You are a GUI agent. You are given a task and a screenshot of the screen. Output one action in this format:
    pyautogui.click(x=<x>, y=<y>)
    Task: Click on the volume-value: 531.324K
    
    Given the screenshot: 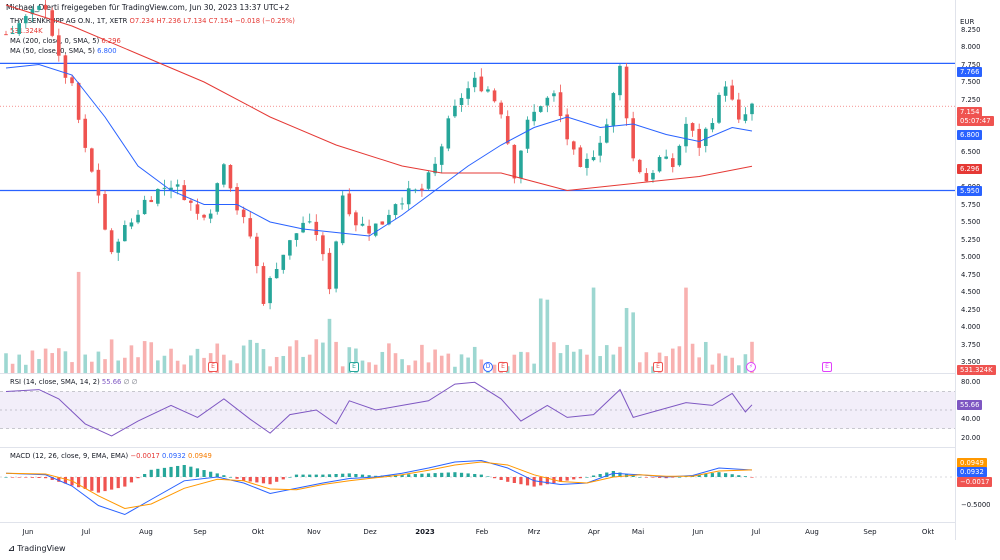 What is the action you would take?
    pyautogui.click(x=26, y=31)
    